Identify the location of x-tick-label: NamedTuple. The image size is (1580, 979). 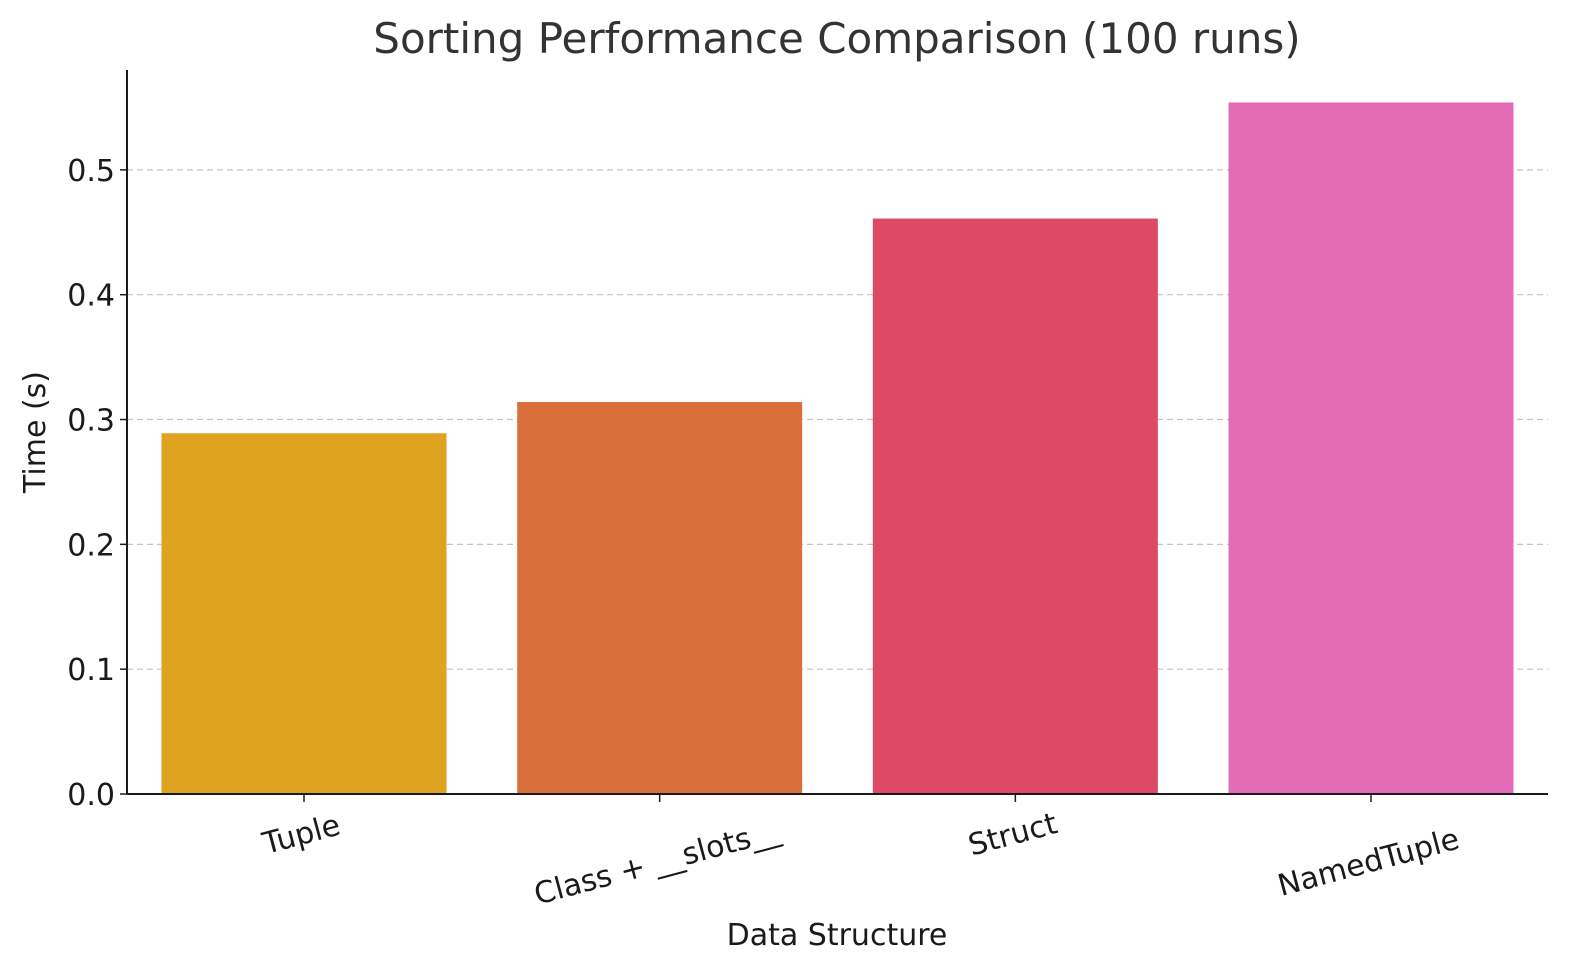
(1368, 863).